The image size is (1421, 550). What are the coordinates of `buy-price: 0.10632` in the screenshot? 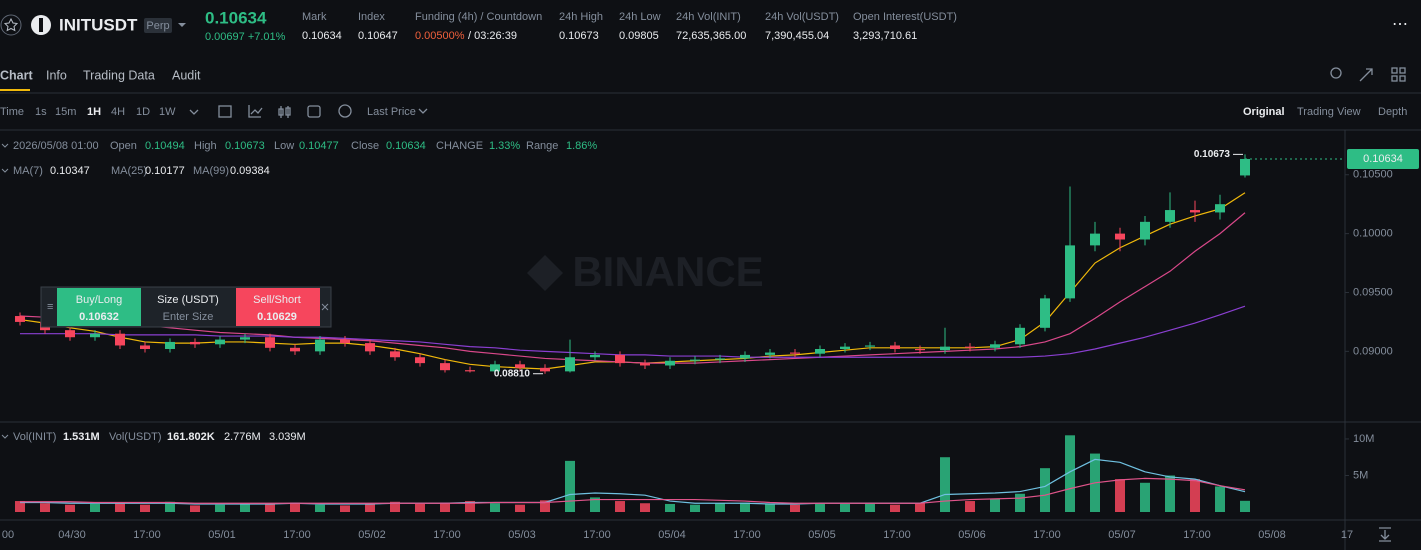 It's located at (99, 317).